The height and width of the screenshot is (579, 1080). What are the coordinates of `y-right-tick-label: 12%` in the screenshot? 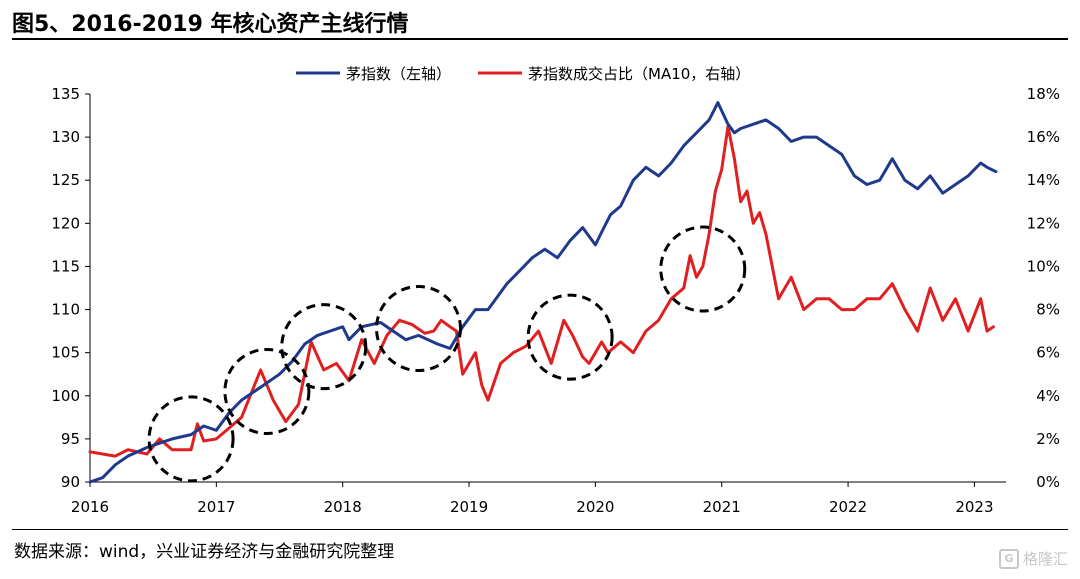 It's located at (1043, 223).